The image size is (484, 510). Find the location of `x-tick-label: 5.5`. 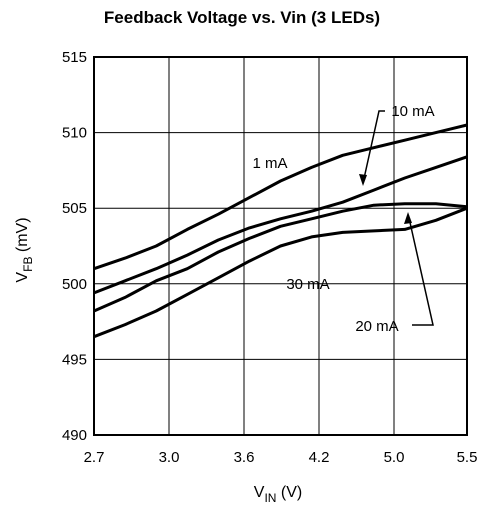

x-tick-label: 5.5 is located at coordinates (467, 457).